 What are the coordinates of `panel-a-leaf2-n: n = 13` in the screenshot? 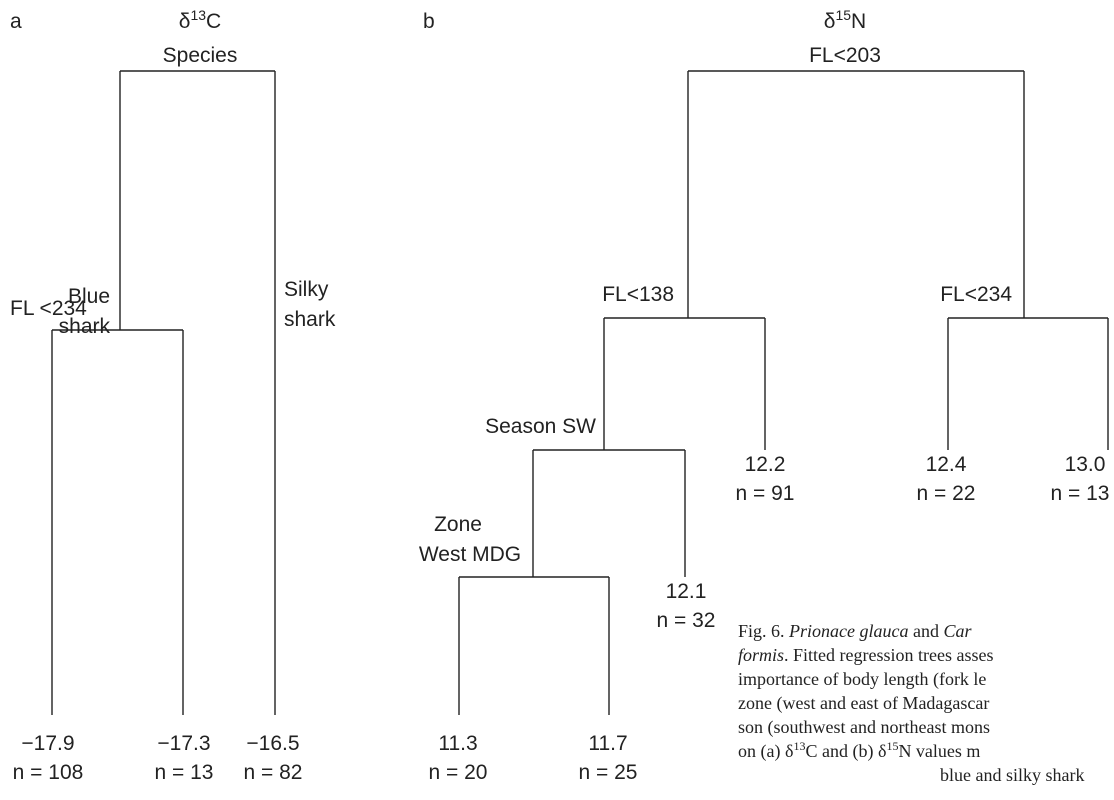 It's located at (184, 772).